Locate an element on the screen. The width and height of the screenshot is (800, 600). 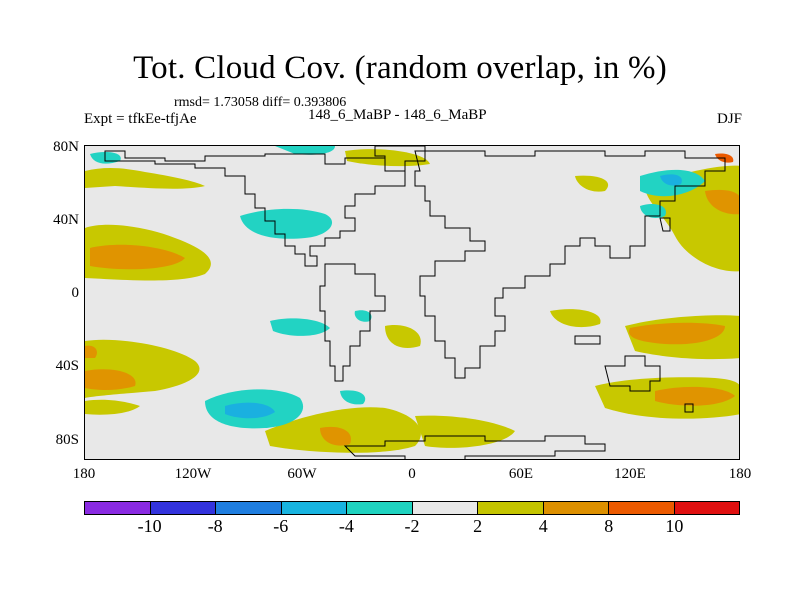
colorbar-label: 10 is located at coordinates (674, 526).